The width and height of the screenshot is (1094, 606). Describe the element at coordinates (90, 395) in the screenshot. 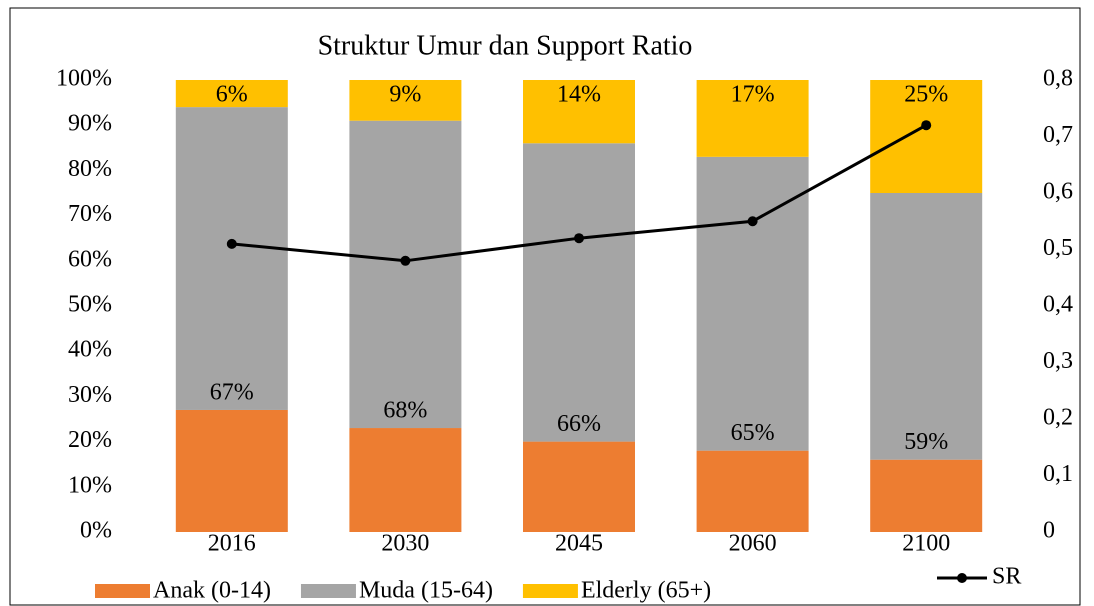

I see `y-tick-label: 30%` at that location.